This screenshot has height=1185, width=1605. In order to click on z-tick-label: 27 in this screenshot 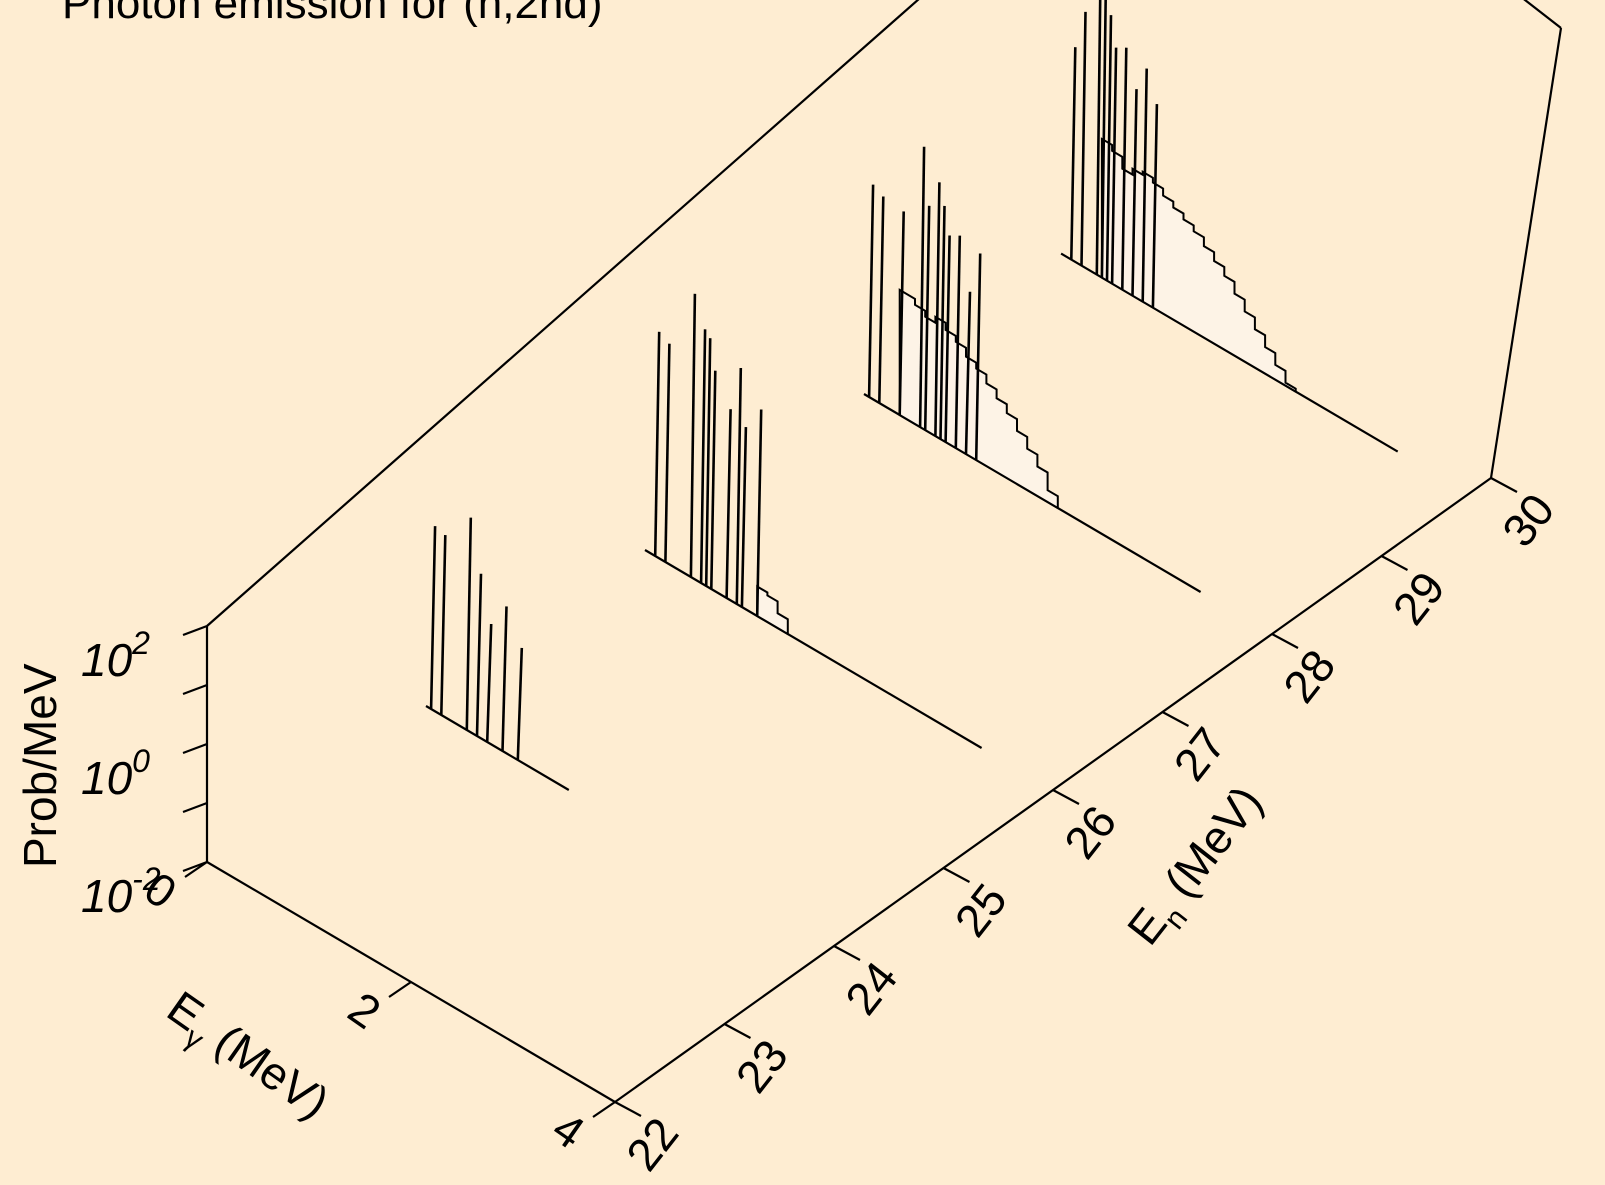, I will do `click(1199, 754)`.